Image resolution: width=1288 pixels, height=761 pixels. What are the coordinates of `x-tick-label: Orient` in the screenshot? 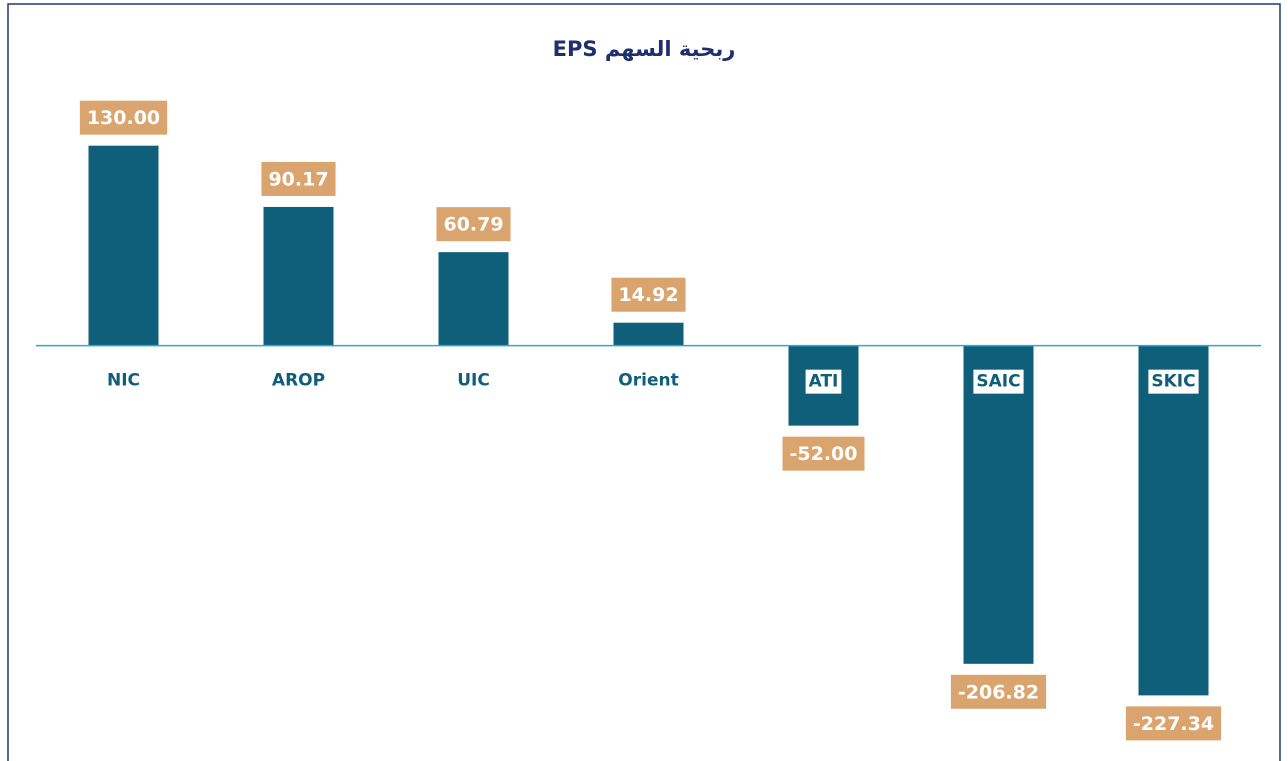 It's located at (648, 381).